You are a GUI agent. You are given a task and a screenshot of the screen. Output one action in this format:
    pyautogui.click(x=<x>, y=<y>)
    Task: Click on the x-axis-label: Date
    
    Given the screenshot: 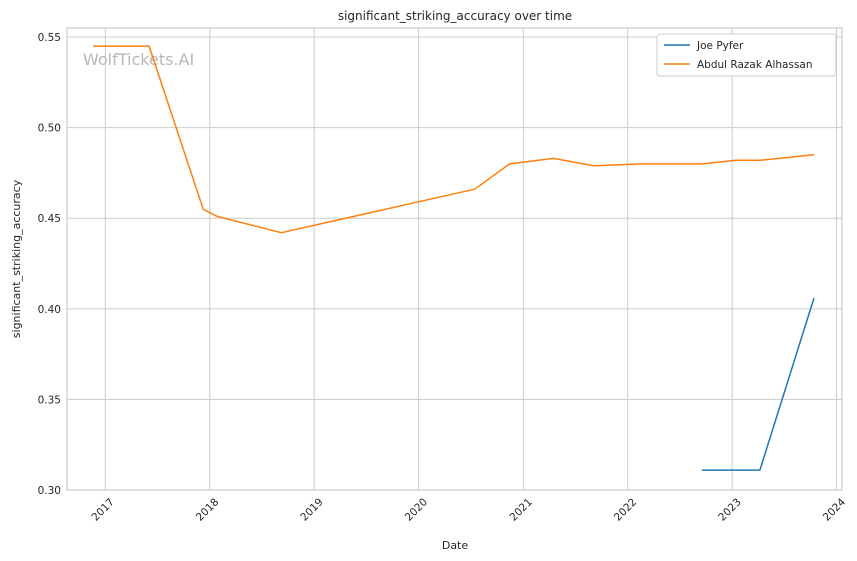 What is the action you would take?
    pyautogui.click(x=455, y=545)
    